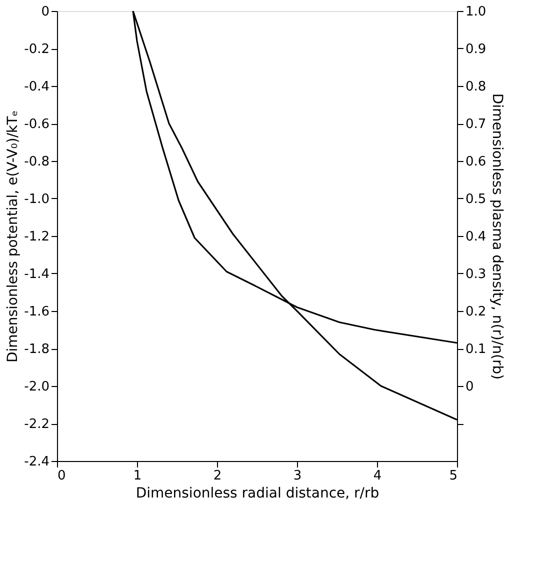 The image size is (551, 561). Describe the element at coordinates (476, 237) in the screenshot. I see `y2-tick-label: 0.4` at that location.